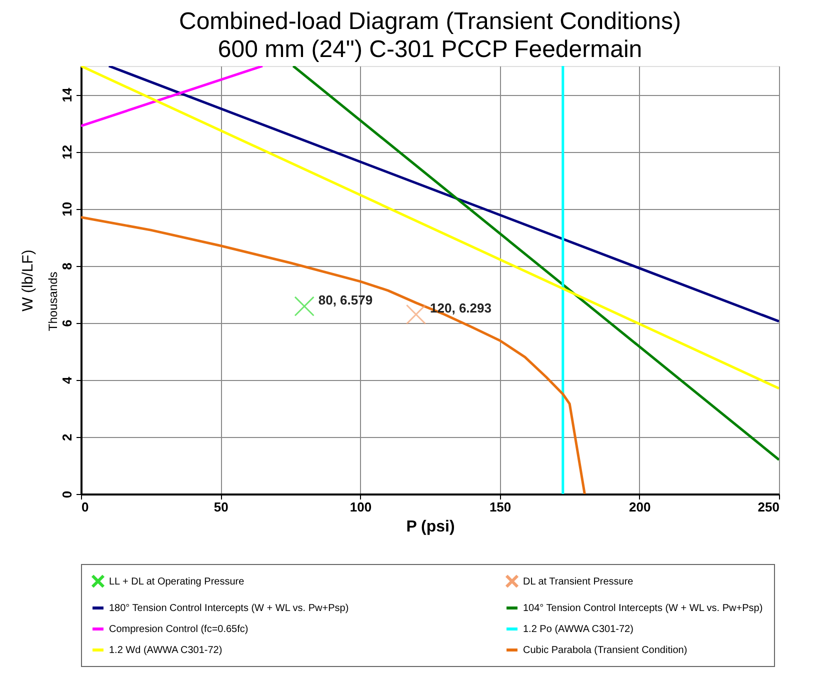  Describe the element at coordinates (578, 582) in the screenshot. I see `legend-label: DL at Transient Pressure` at that location.